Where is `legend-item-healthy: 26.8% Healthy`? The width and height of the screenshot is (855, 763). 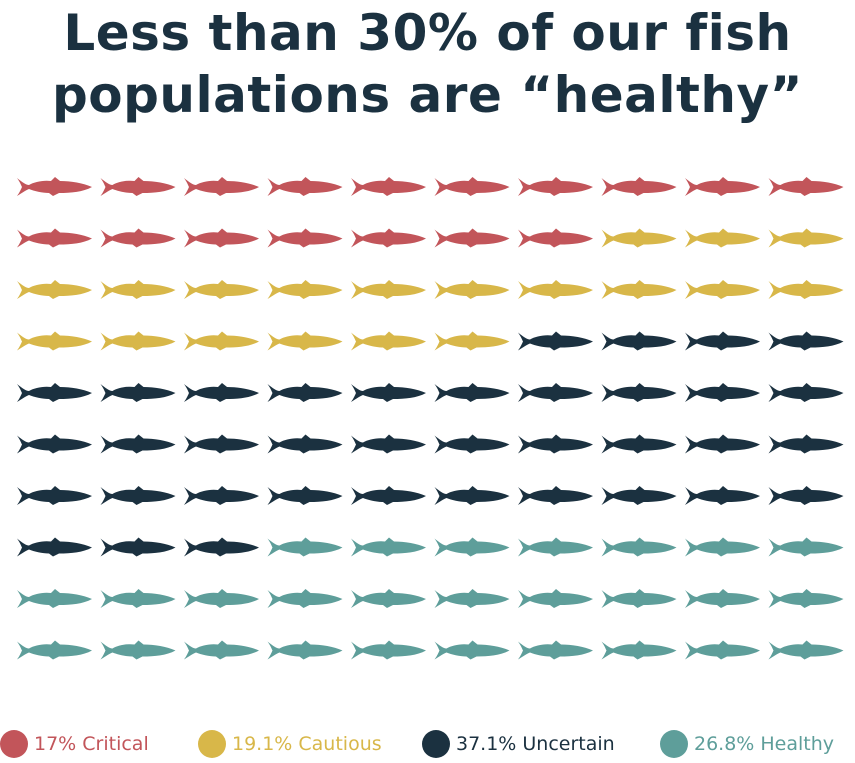
legend-item-healthy: 26.8% Healthy is located at coordinates (747, 744).